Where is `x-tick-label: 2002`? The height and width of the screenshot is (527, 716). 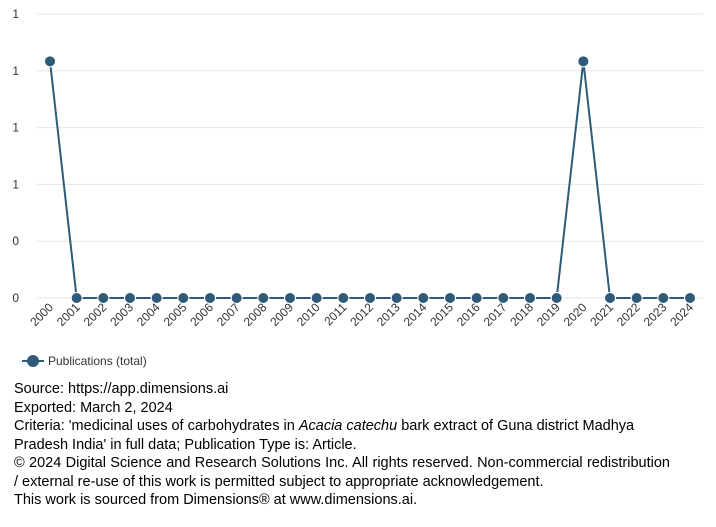
x-tick-label: 2002 is located at coordinates (95, 314).